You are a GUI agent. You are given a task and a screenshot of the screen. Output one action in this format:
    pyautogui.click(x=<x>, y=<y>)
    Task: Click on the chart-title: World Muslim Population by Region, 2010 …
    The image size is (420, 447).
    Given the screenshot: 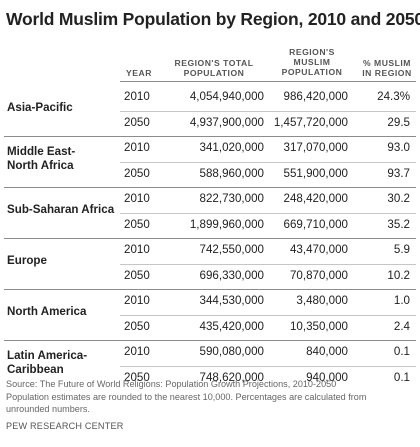 What is the action you would take?
    pyautogui.click(x=213, y=19)
    